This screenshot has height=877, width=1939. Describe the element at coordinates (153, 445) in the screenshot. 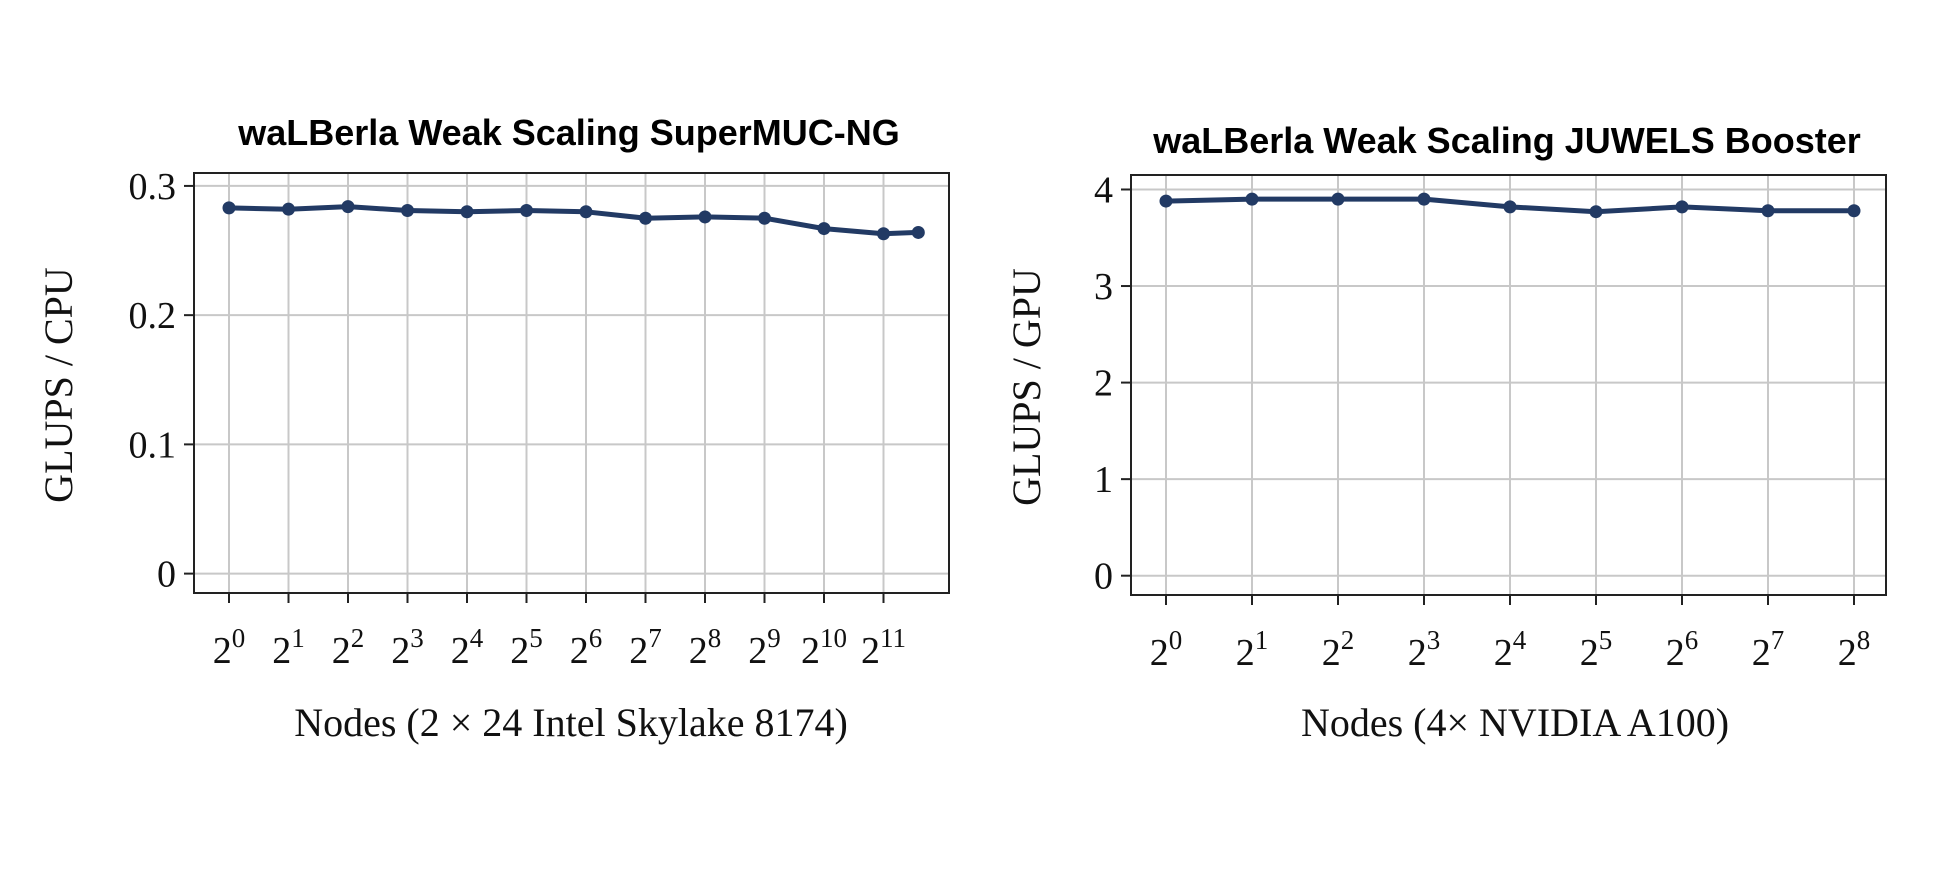

I see `y-tick-label: 0.1` at that location.